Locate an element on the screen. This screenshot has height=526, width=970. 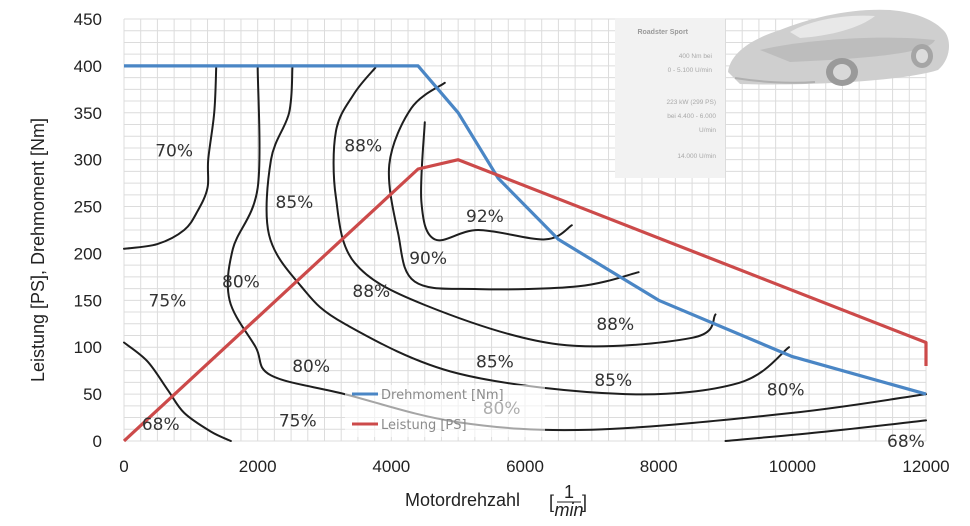
y-axis-title: Leistung [PS], Drehmoment [Nm] is located at coordinates (38, 250).